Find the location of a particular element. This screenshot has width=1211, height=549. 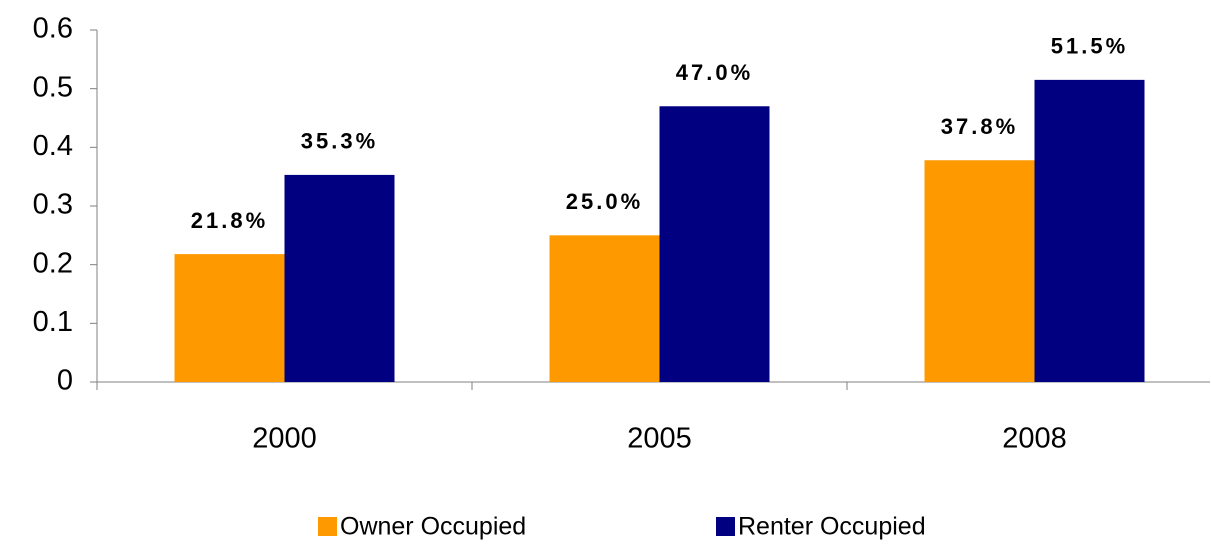

value-label: 47.0% is located at coordinates (714, 72).